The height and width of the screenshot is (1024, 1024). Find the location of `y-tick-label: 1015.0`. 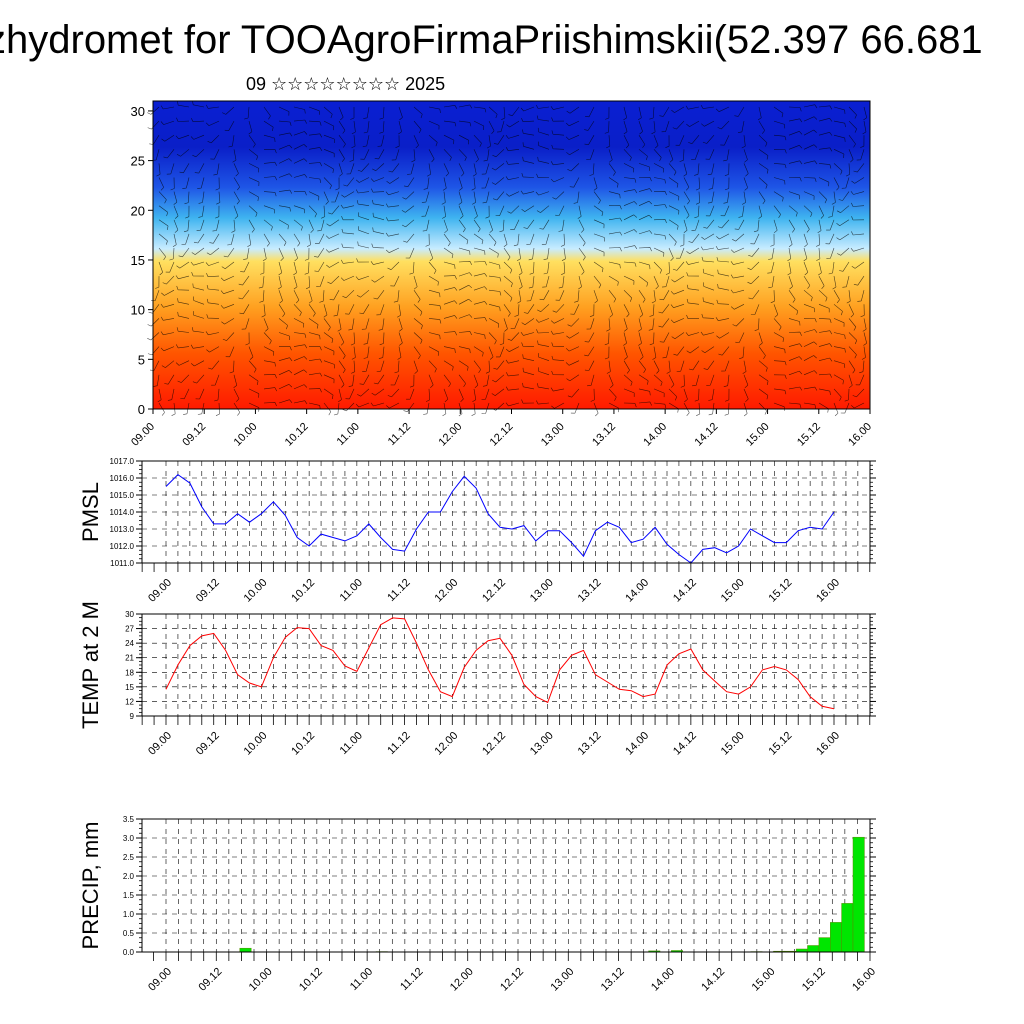

y-tick-label: 1015.0 is located at coordinates (122, 495).